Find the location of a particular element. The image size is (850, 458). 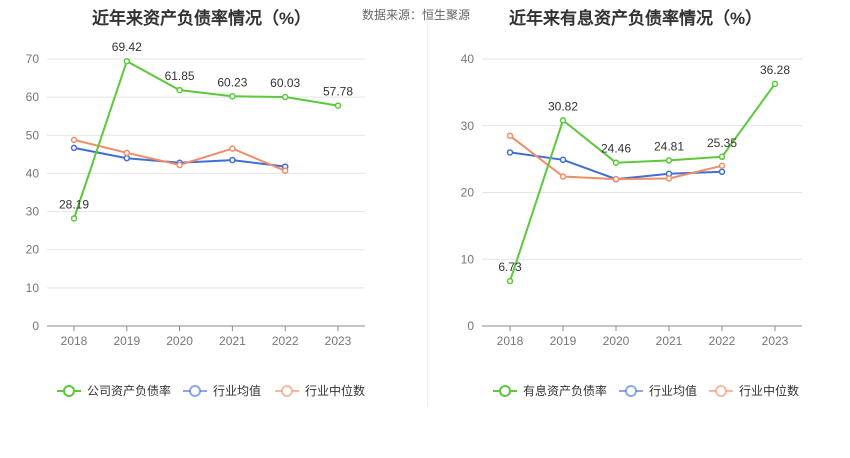

data-label: 61.85 is located at coordinates (180, 76).